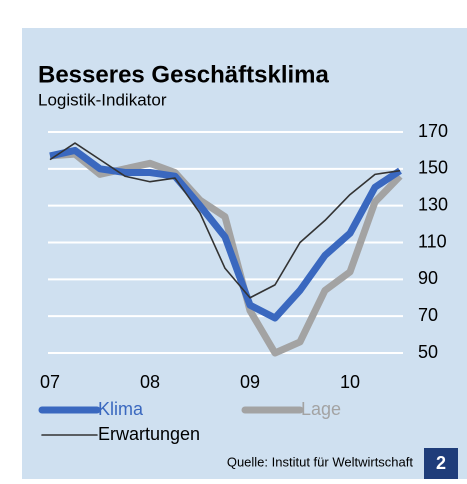 This screenshot has width=467, height=484. Describe the element at coordinates (149, 434) in the screenshot. I see `legend-label: Erwartungen` at that location.